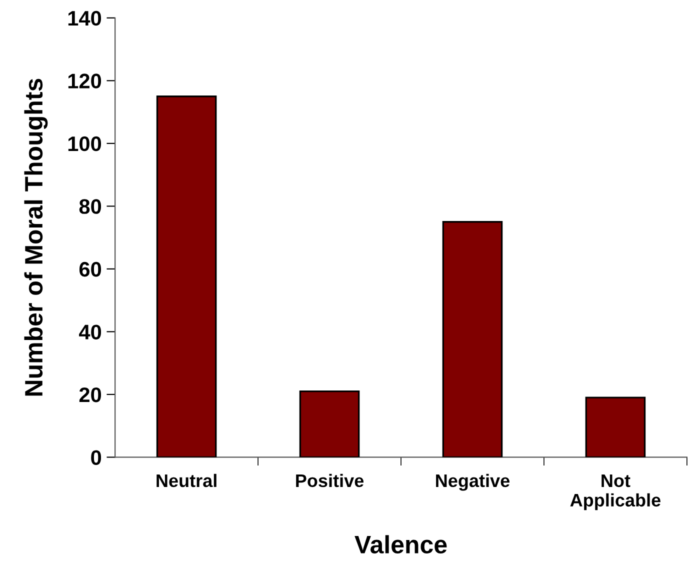 The height and width of the screenshot is (578, 689). I want to click on y-tick-label: 0, so click(96, 457).